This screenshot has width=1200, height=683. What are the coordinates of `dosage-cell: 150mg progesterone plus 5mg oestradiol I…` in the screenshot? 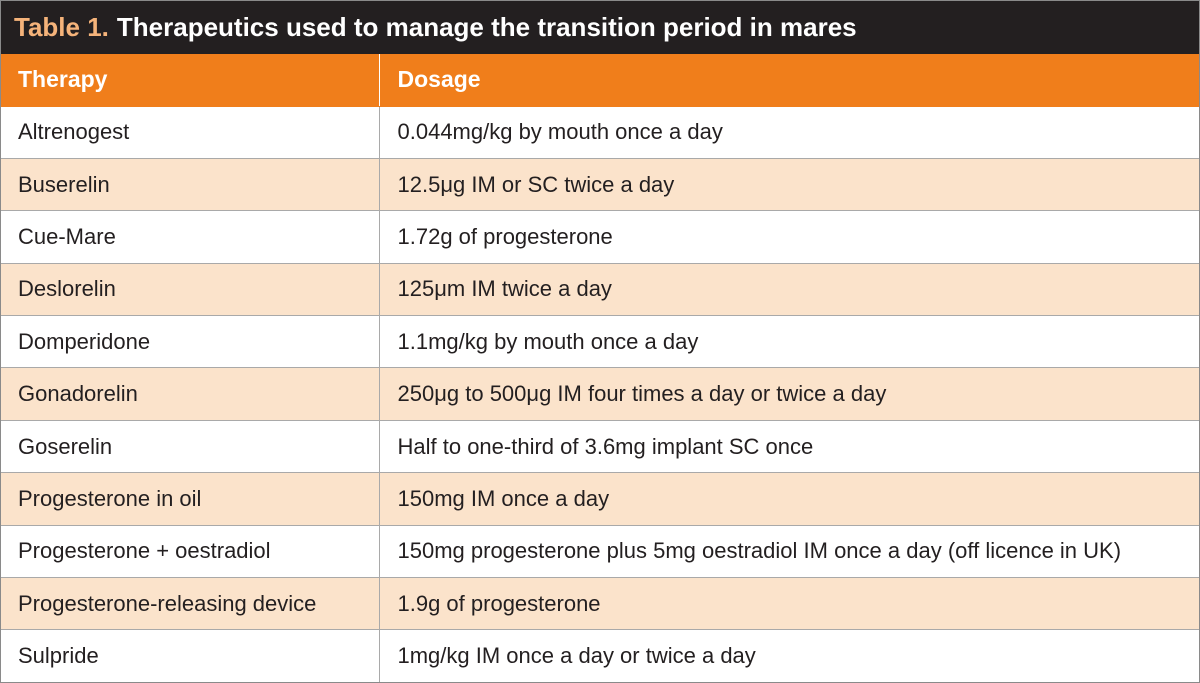 It's located at (789, 552).